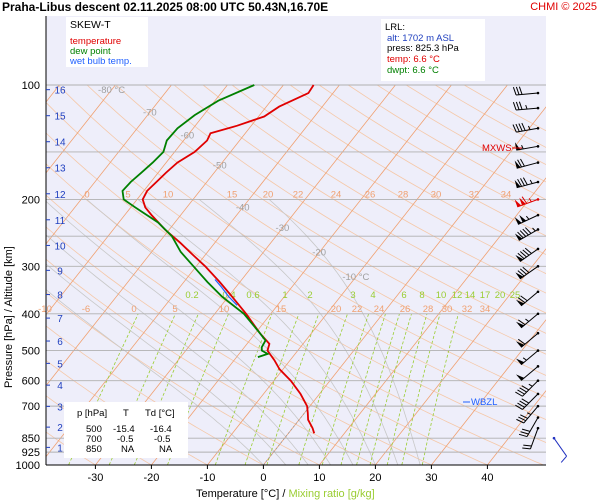 The height and width of the screenshot is (500, 600). Describe the element at coordinates (60, 195) in the screenshot. I see `altitude-tick-label: 12` at that location.